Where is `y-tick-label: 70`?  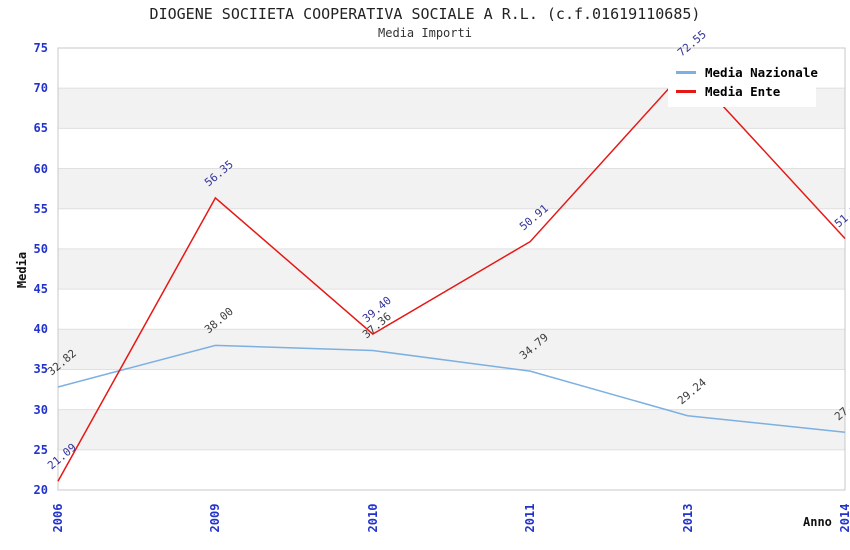
y-tick-label: 70 is located at coordinates (40, 88).